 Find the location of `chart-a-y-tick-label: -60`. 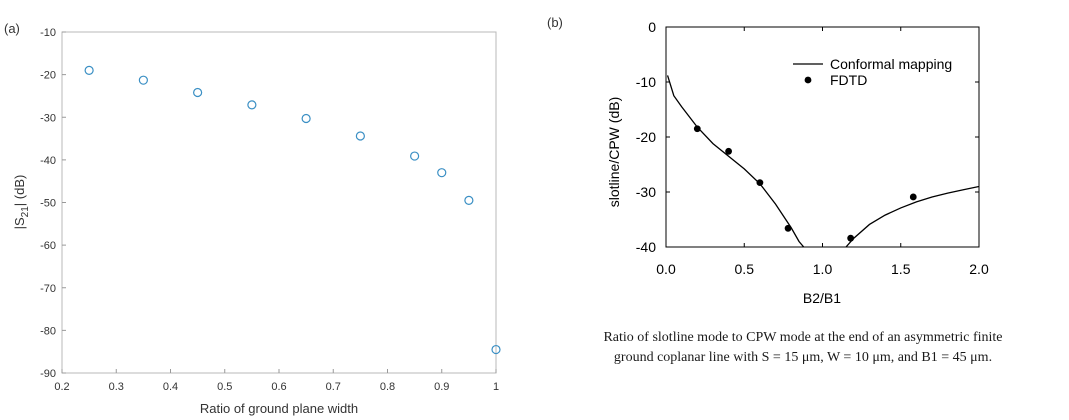

chart-a-y-tick-label: -60 is located at coordinates (48, 246).